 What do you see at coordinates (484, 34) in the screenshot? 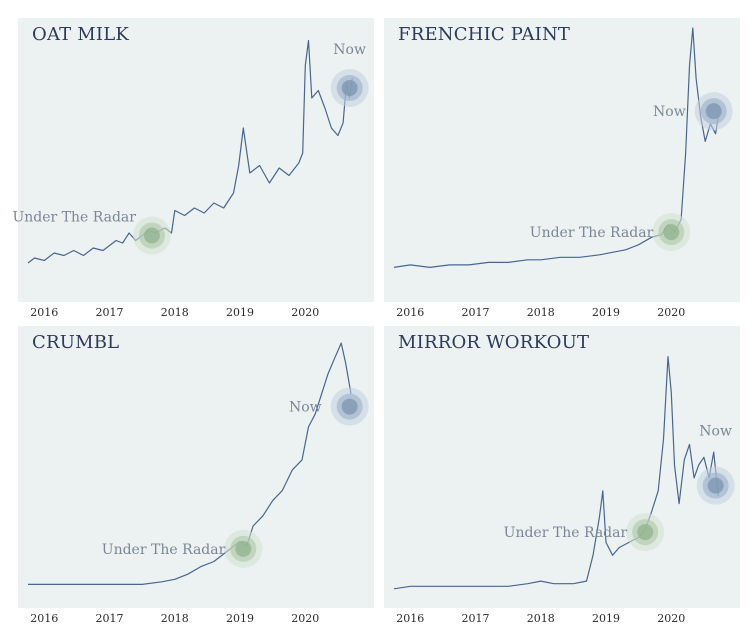
I see `chart-title: FRENCHIC PAINT` at bounding box center [484, 34].